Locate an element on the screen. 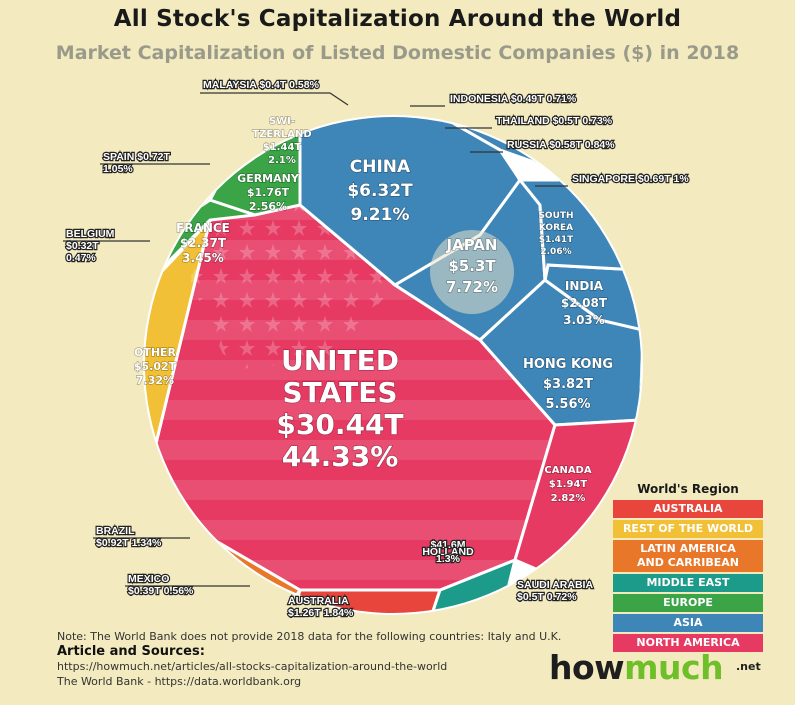 The height and width of the screenshot is (705, 795). callout-saudi-arabia: SAUDI ARABIA $0.5T 0.72% is located at coordinates (555, 591).